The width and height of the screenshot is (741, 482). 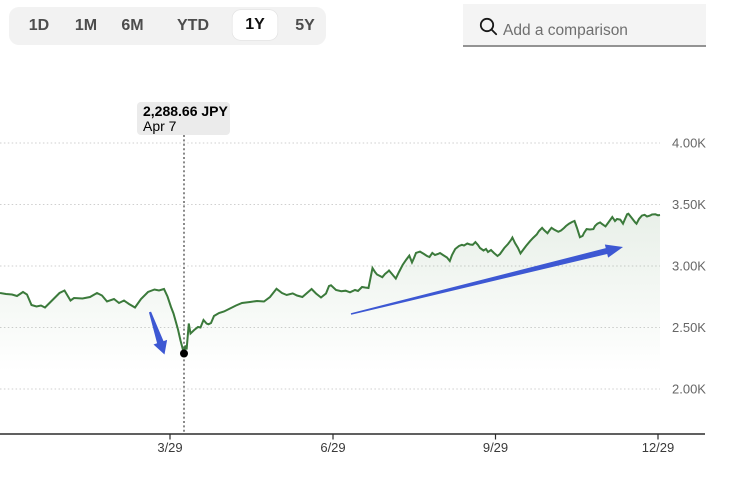 I want to click on svg-text: 4.00K, so click(x=689, y=143).